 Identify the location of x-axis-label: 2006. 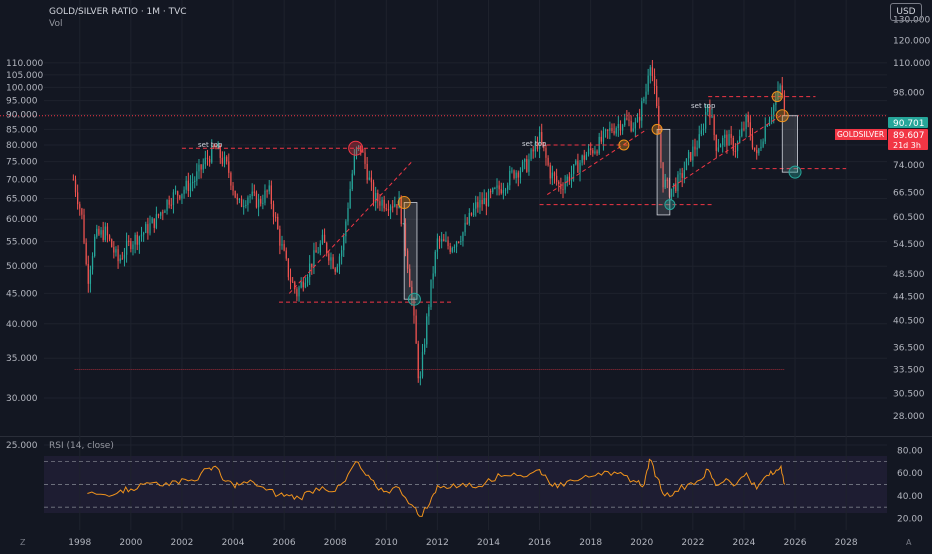
(284, 543).